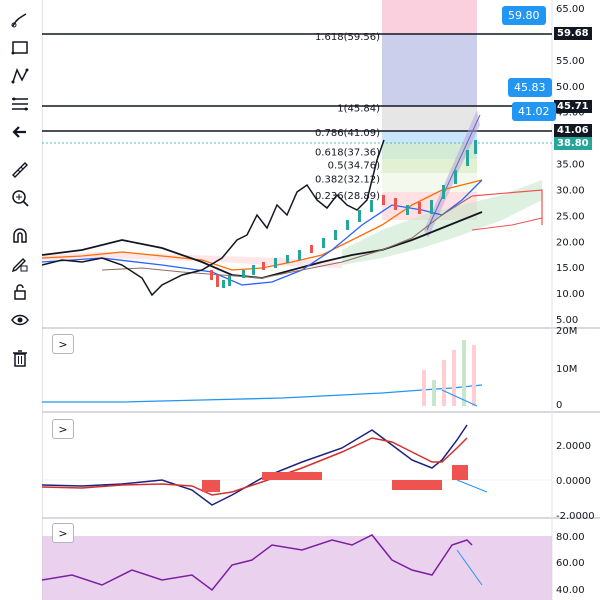  What do you see at coordinates (20, 170) in the screenshot?
I see `ruler-icon` at bounding box center [20, 170].